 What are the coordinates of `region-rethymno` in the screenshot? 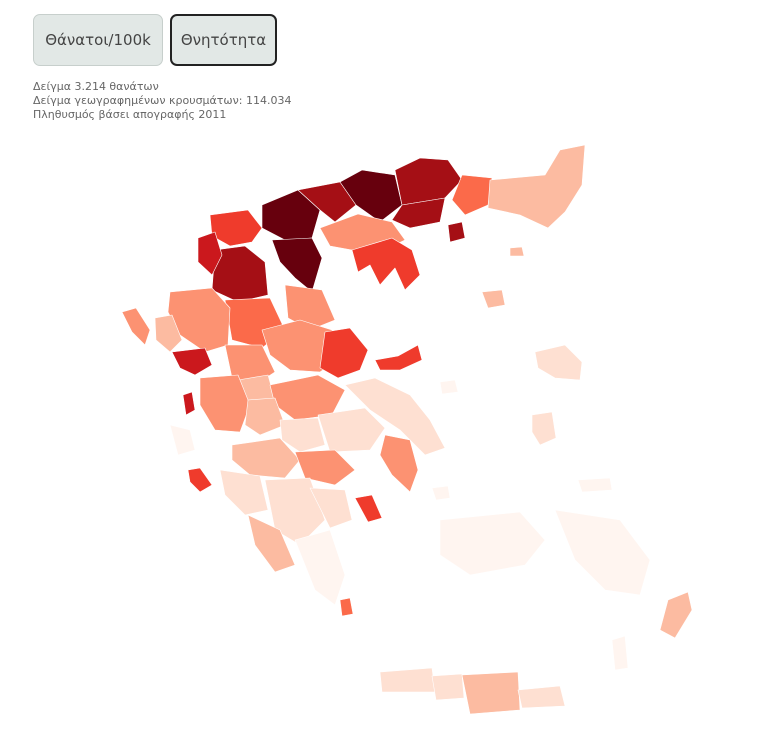 It's located at (448, 687).